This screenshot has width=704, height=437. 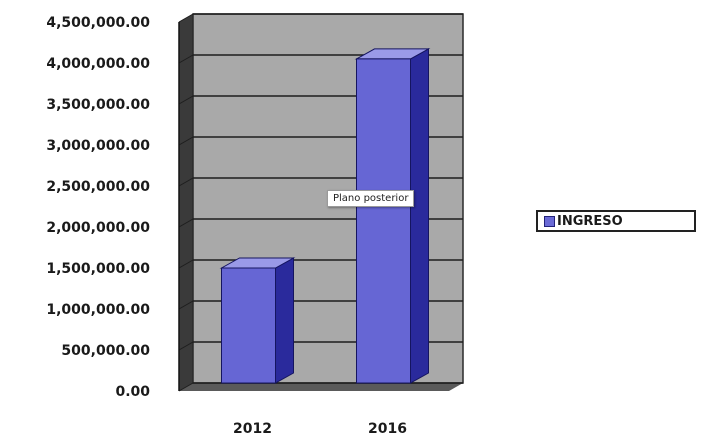 What do you see at coordinates (98, 23) in the screenshot?
I see `y-tick-label: 4,500,000.00` at bounding box center [98, 23].